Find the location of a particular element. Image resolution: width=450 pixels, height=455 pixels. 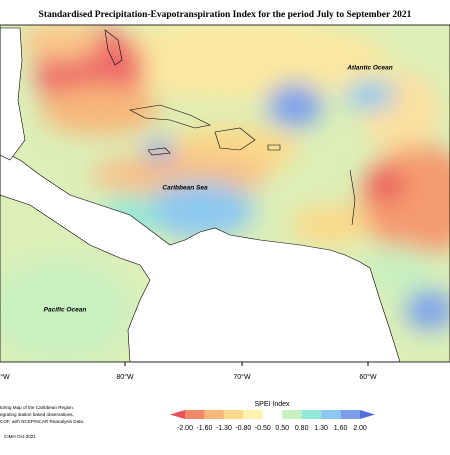

footer-text: CIMH Oct-2021 is located at coordinates (20, 436).